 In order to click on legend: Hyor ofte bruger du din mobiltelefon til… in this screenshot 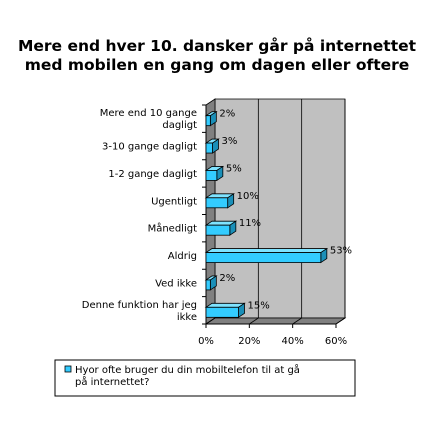, I will do `click(205, 378)`.